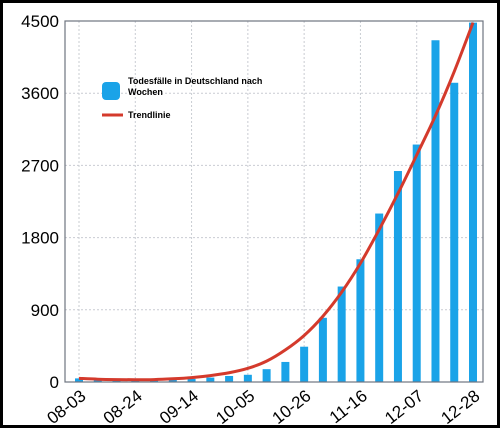 This screenshot has width=500, height=428. What do you see at coordinates (149, 115) in the screenshot?
I see `legend-label-trend: Trendlinie` at bounding box center [149, 115].